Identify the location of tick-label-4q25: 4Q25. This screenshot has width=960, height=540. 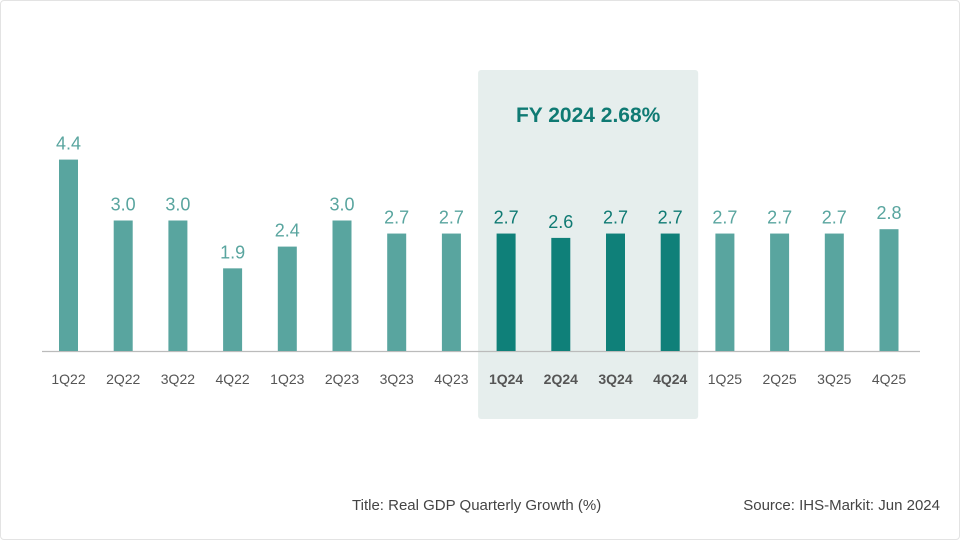
(889, 379).